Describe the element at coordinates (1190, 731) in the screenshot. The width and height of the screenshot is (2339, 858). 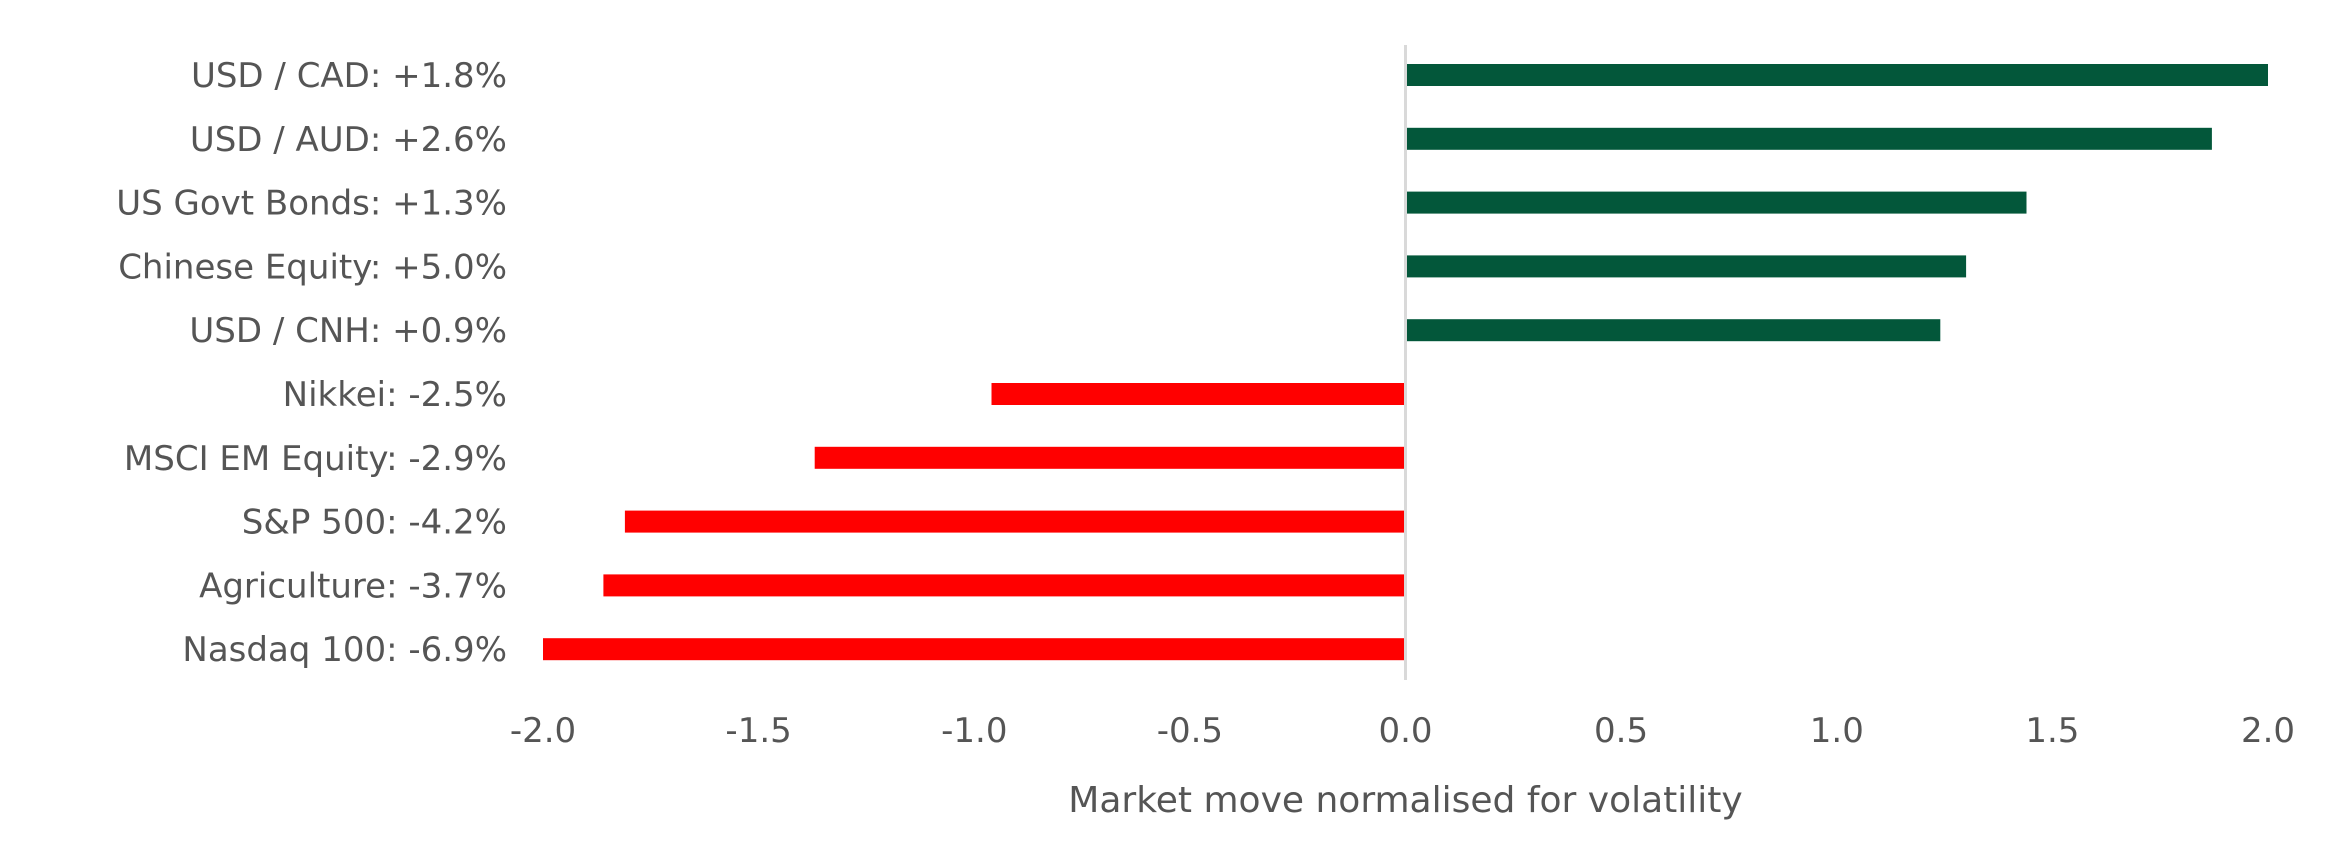
I see `x-tick-label: -0.5` at that location.